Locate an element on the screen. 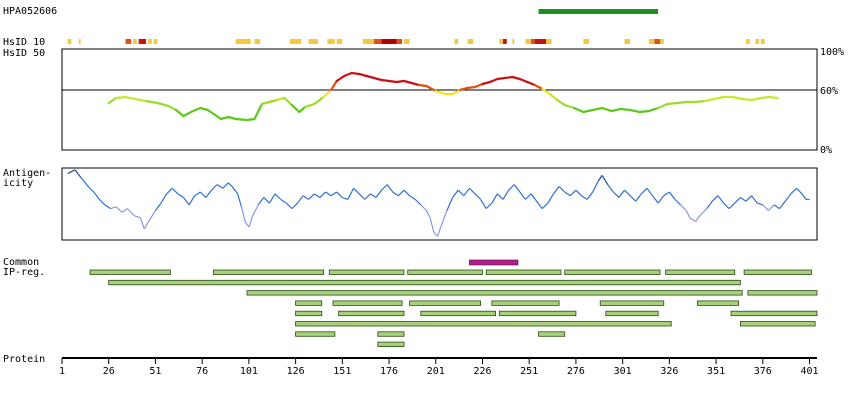 The image size is (850, 400). protein-tick-label: 101 is located at coordinates (249, 371).